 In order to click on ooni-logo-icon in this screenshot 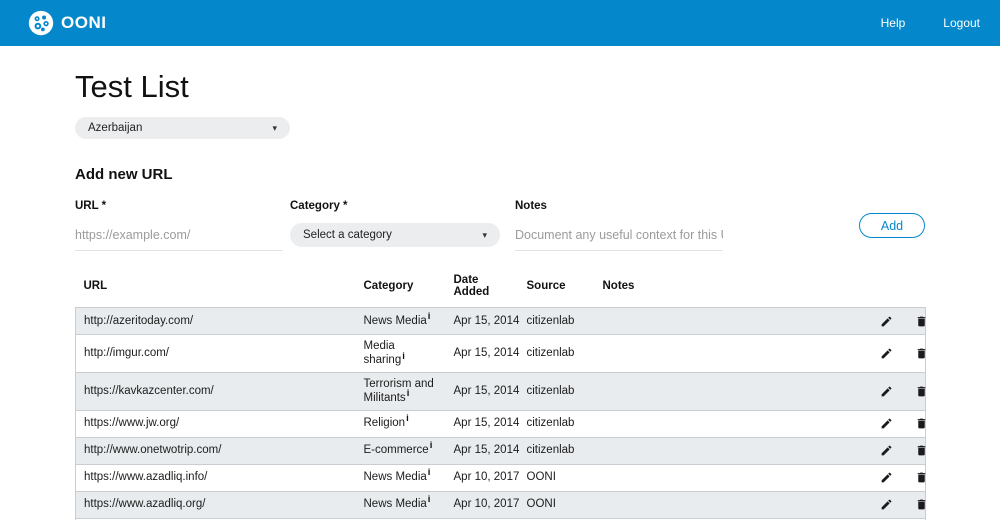, I will do `click(41, 23)`.